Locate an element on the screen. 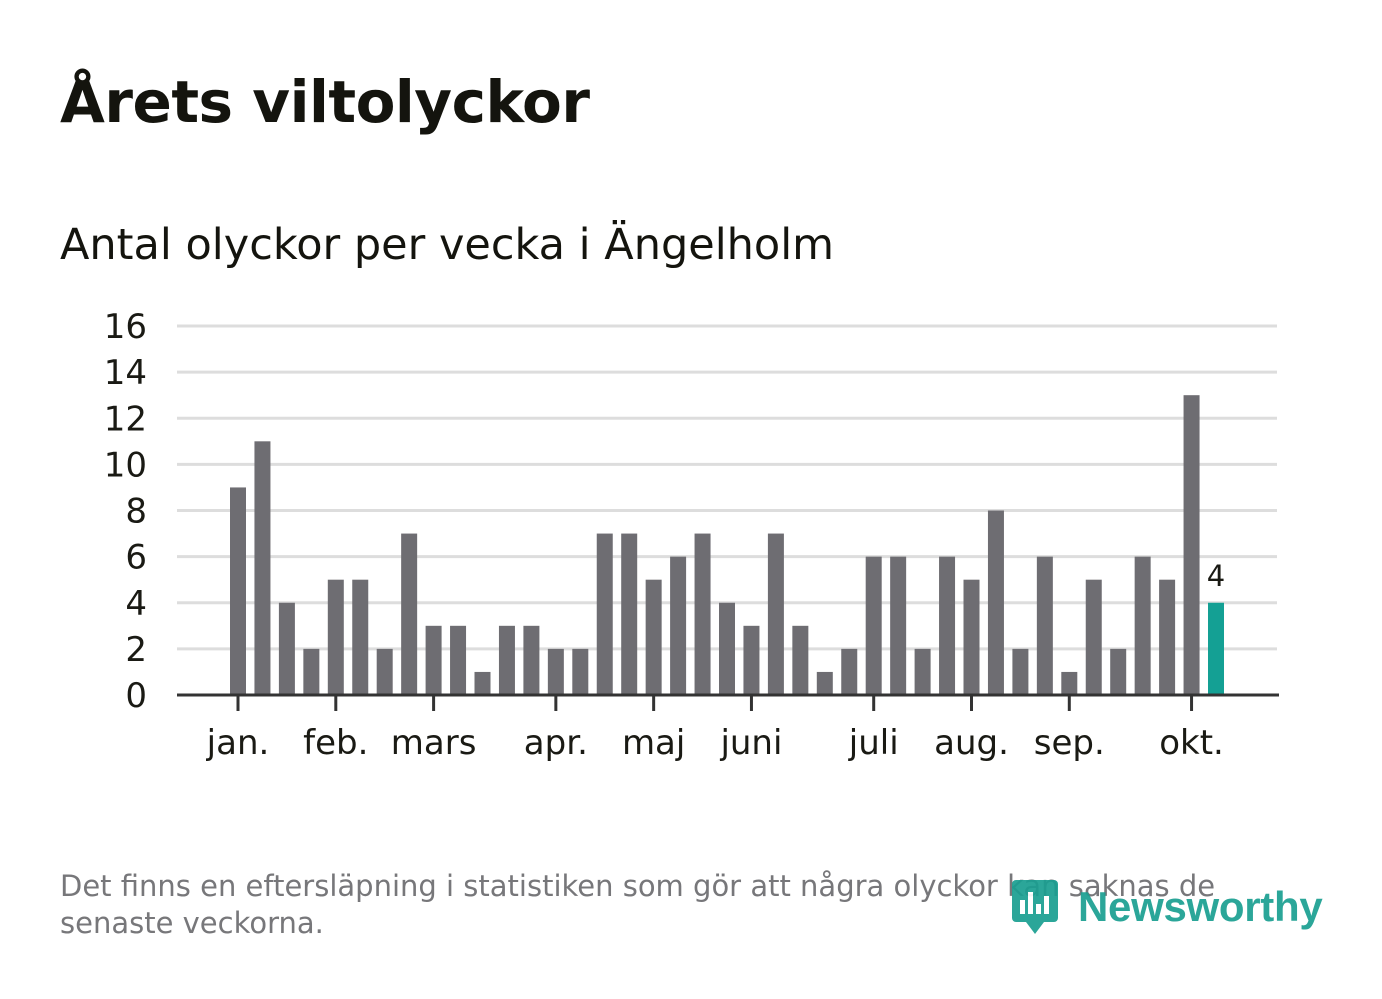 The height and width of the screenshot is (999, 1382). x-tick-label: juli is located at coordinates (873, 743).